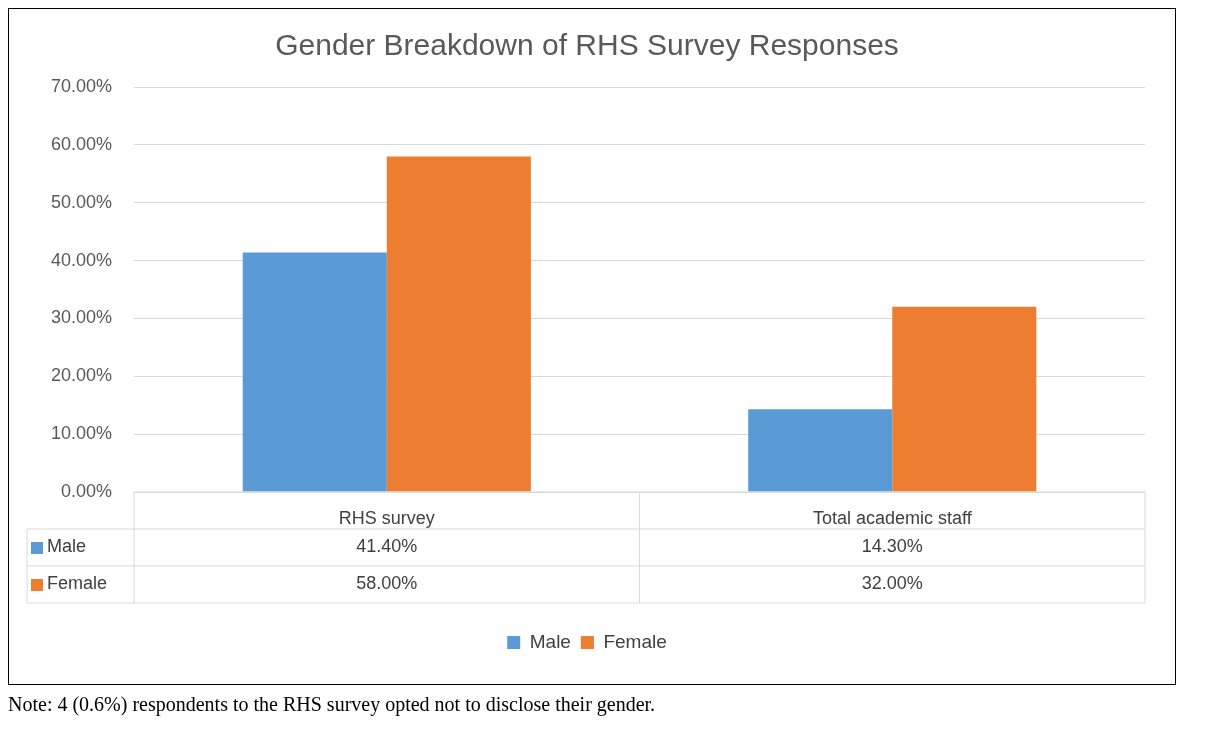 This screenshot has height=740, width=1230. What do you see at coordinates (387, 546) in the screenshot?
I see `data-label: 41.40%` at bounding box center [387, 546].